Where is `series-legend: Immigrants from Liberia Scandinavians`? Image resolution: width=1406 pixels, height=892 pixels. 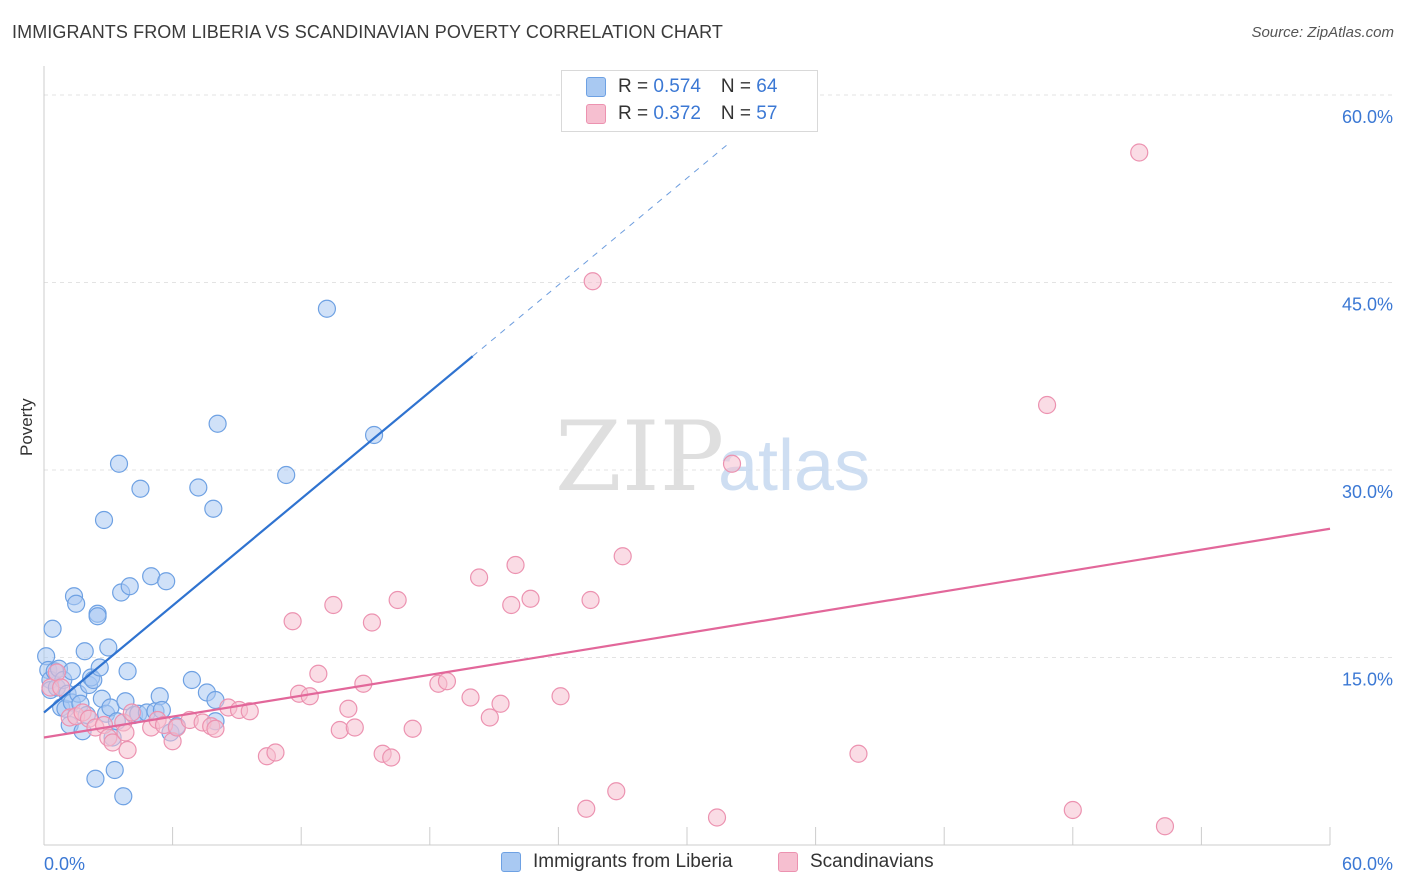 series-legend: Immigrants from Liberia Scandinavians is located at coordinates (703, 864).